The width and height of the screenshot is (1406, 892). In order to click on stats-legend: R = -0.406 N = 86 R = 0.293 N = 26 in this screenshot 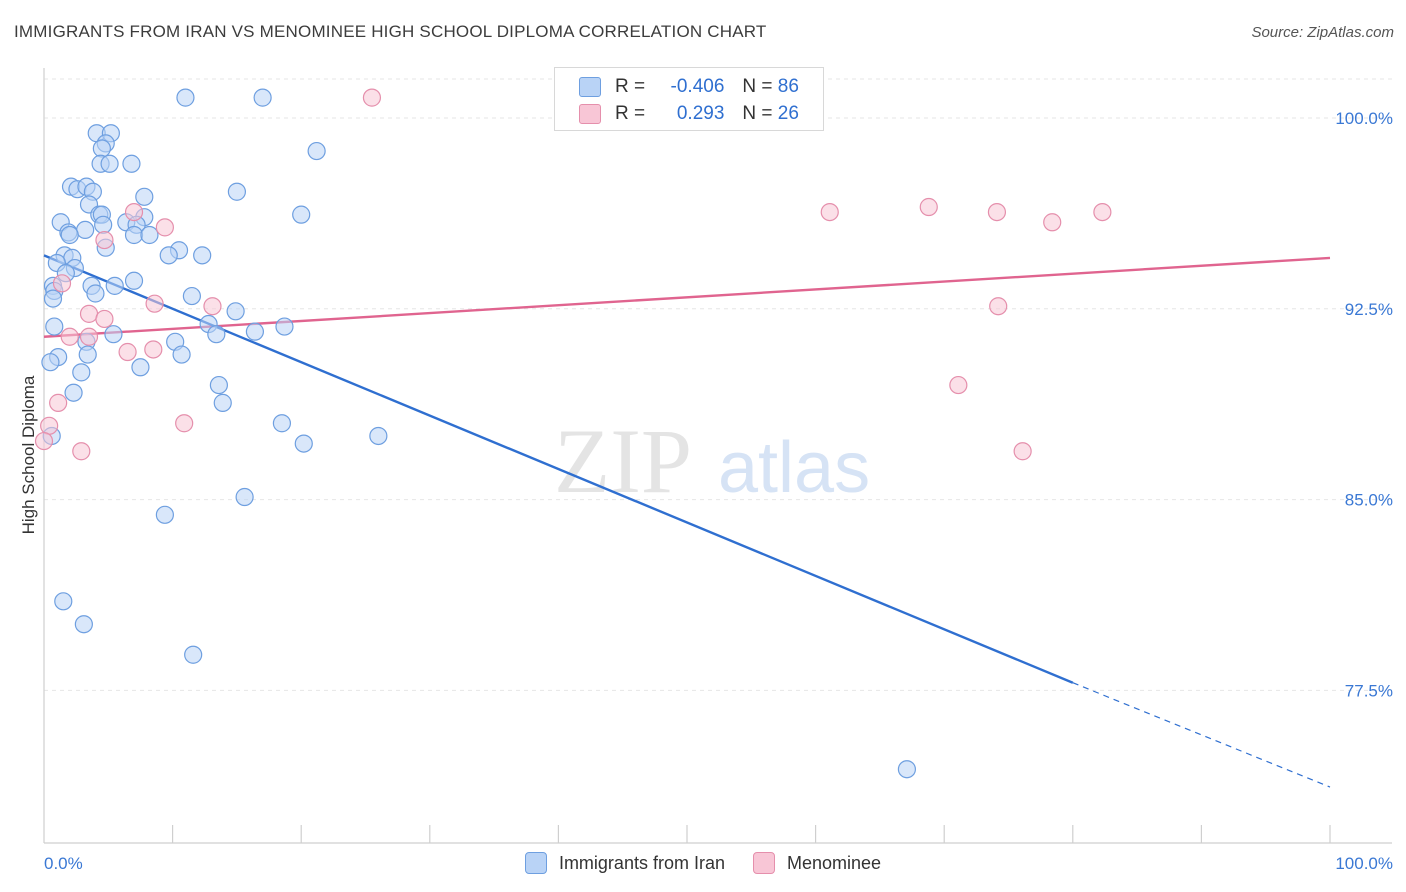, I will do `click(689, 99)`.